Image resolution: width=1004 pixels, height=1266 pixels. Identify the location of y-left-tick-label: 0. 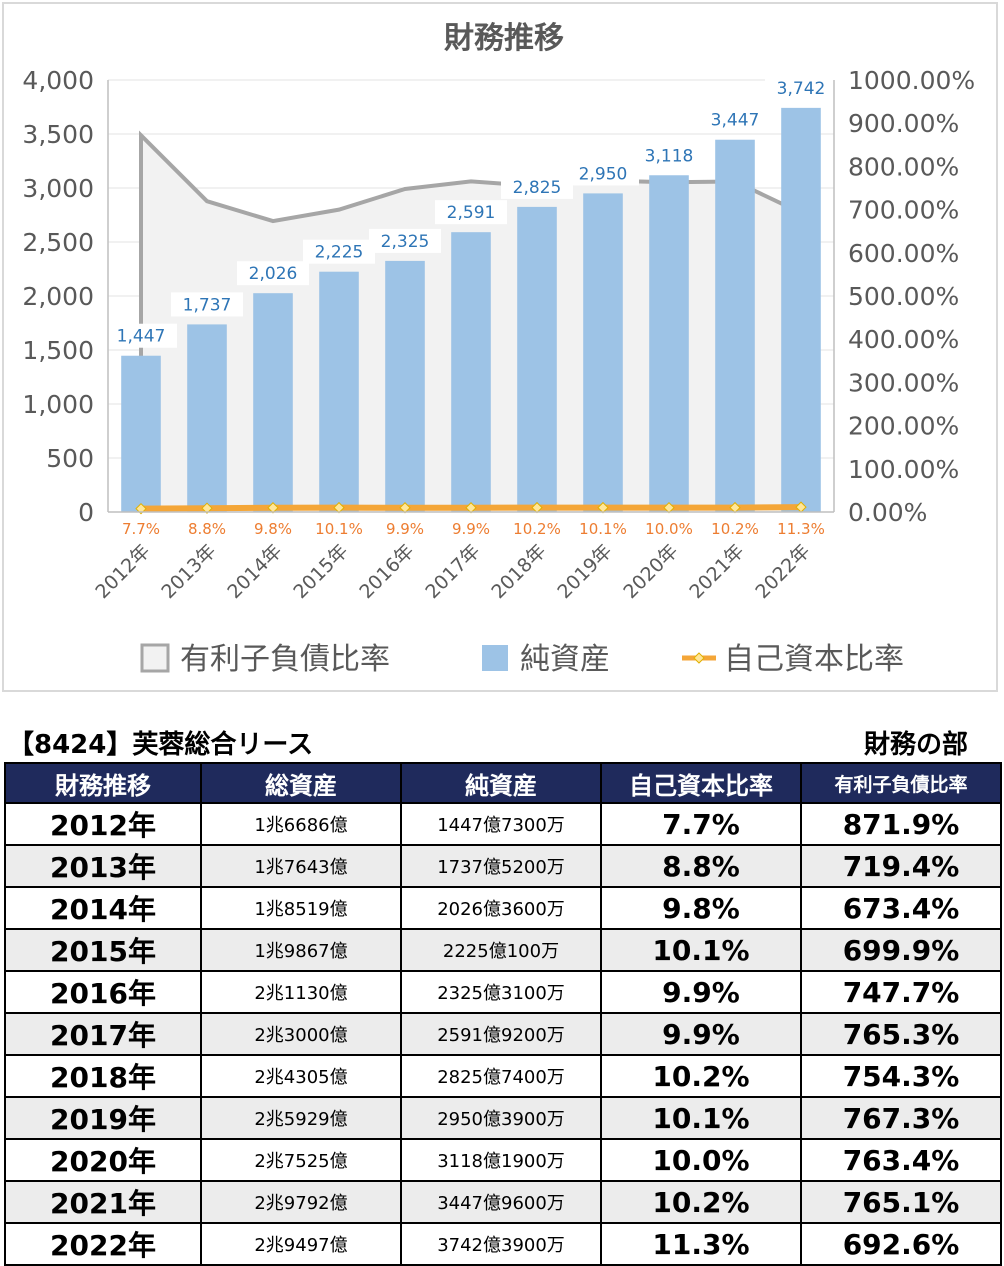
(86, 512).